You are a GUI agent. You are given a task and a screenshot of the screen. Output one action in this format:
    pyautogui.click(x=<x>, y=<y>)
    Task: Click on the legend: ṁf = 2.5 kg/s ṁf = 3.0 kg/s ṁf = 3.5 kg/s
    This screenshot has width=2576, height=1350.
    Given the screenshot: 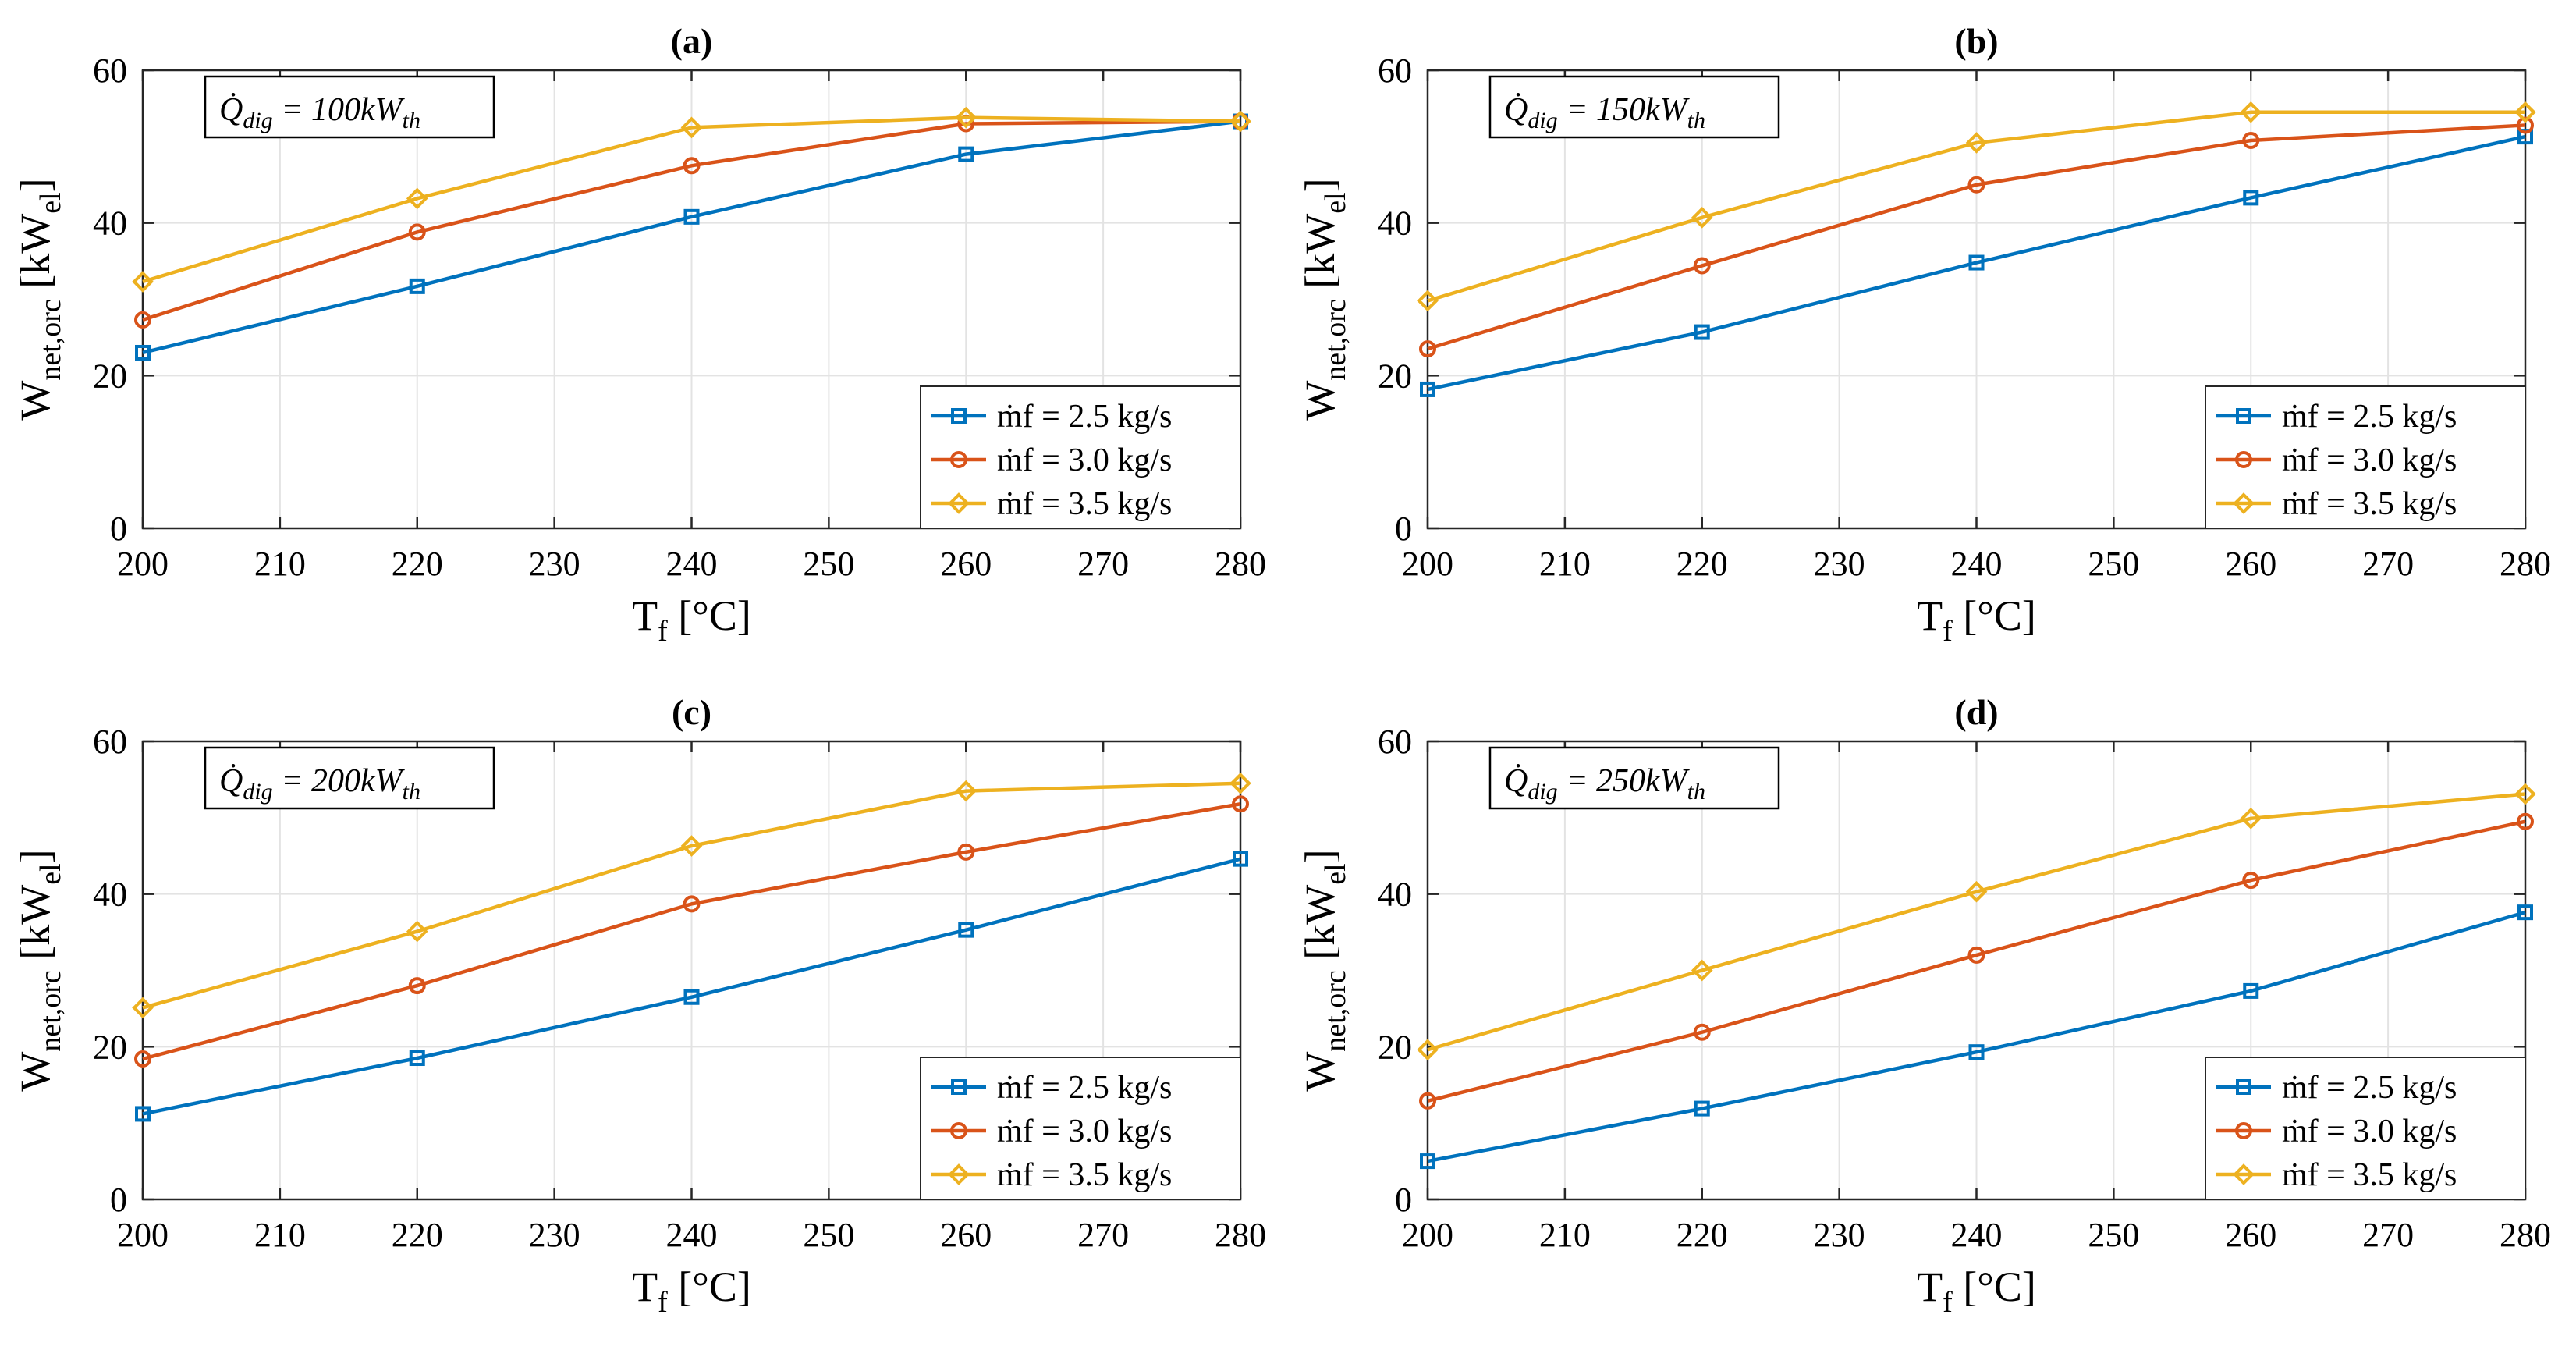 What is the action you would take?
    pyautogui.click(x=1080, y=1128)
    